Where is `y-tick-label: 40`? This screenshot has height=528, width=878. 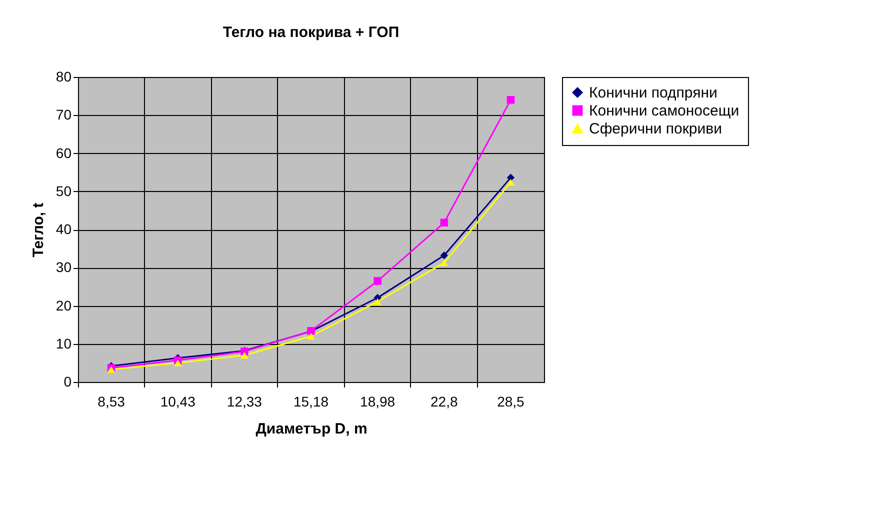
y-tick-label: 40 is located at coordinates (64, 229).